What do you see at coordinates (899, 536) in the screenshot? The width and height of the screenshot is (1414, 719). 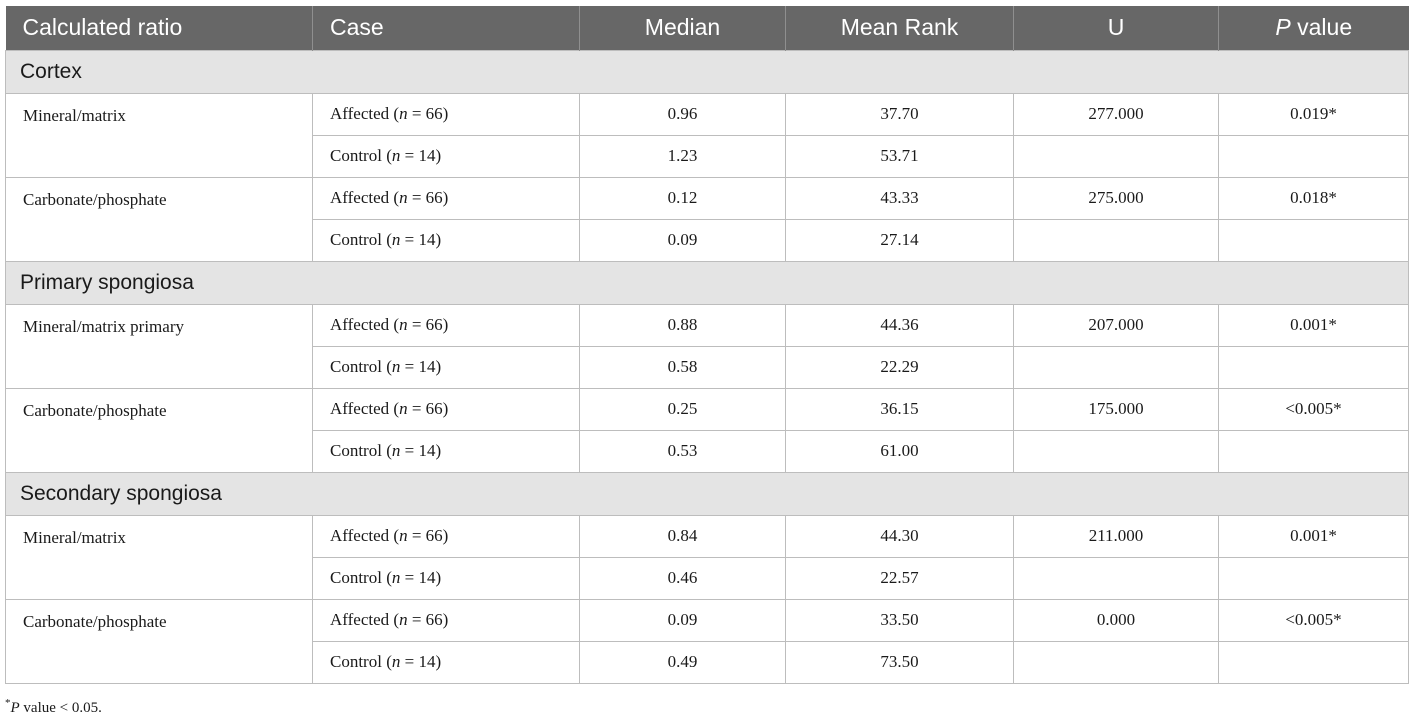 I see `mean-rank-cell: 44.30` at bounding box center [899, 536].